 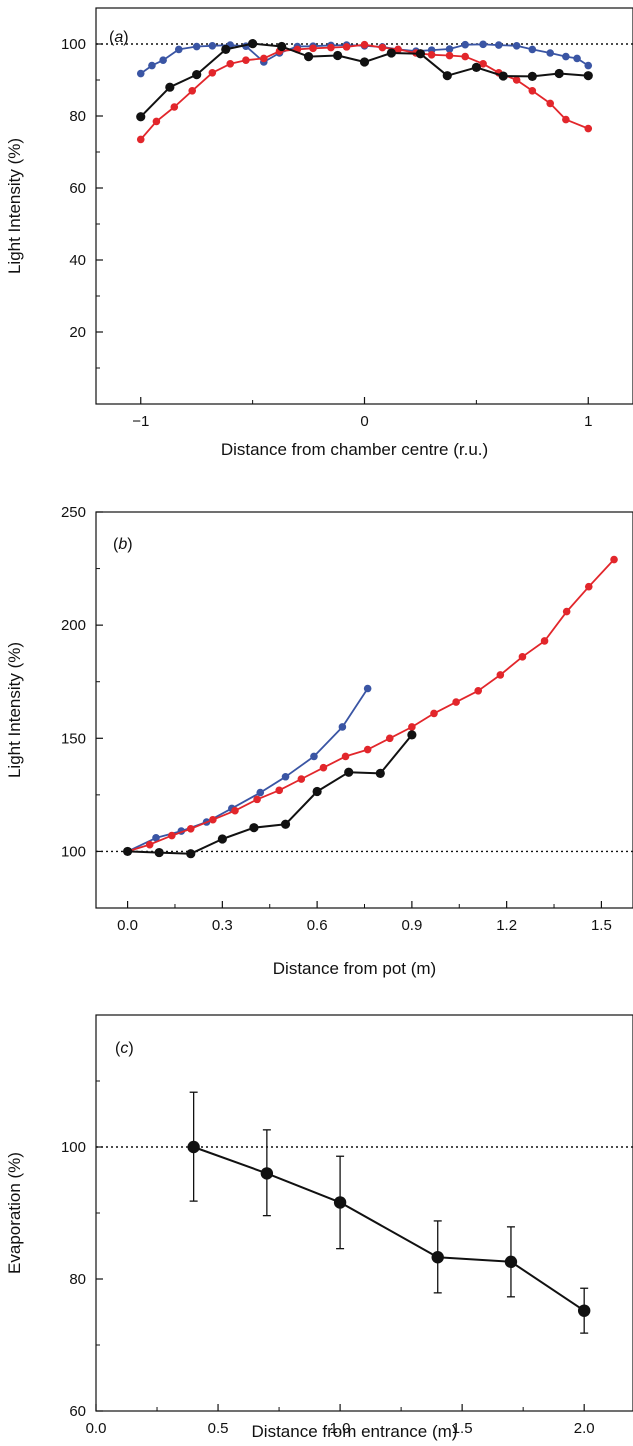 I want to click on y-tick-label-a: 40, so click(x=77, y=260).